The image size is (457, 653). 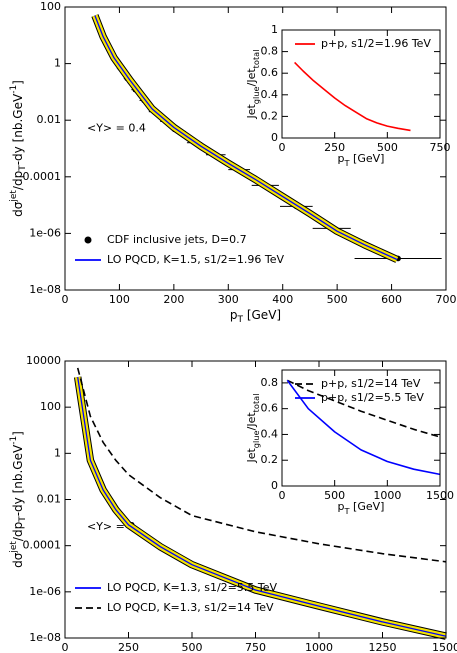 What do you see at coordinates (45, 637) in the screenshot?
I see `y-tick-label: 1e-08` at bounding box center [45, 637].